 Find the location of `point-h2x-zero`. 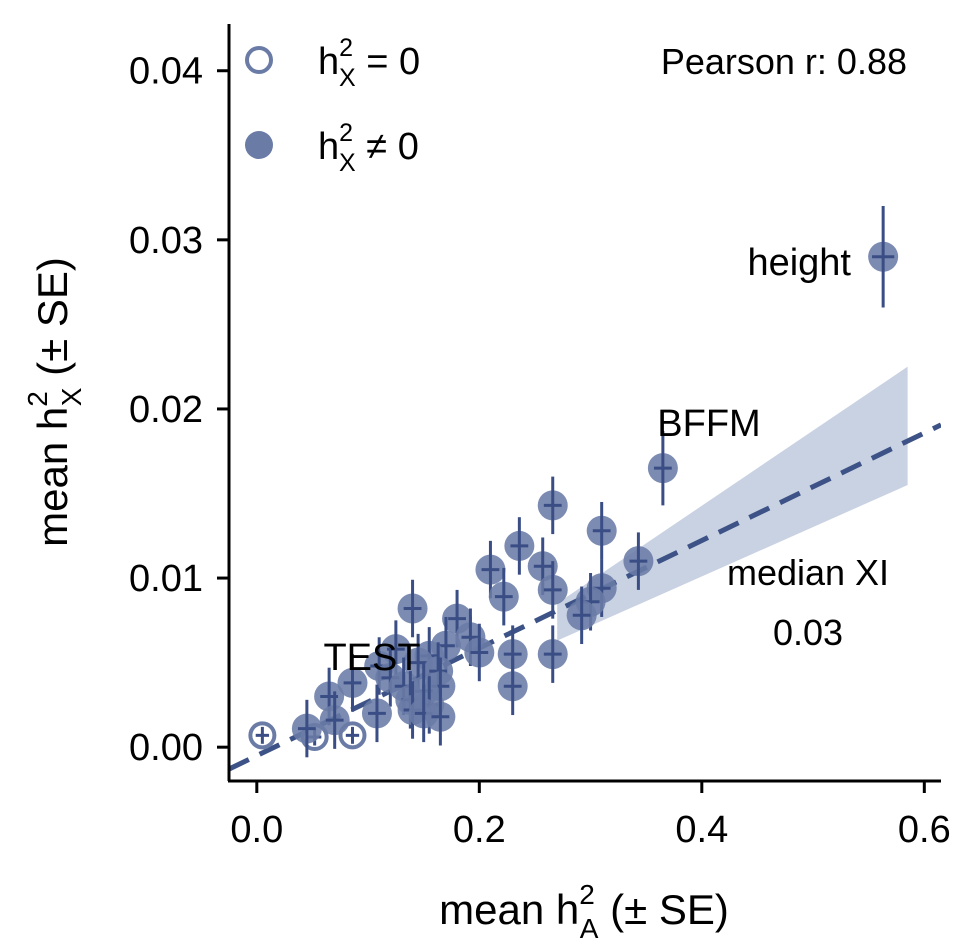

point-h2x-zero is located at coordinates (262, 735).